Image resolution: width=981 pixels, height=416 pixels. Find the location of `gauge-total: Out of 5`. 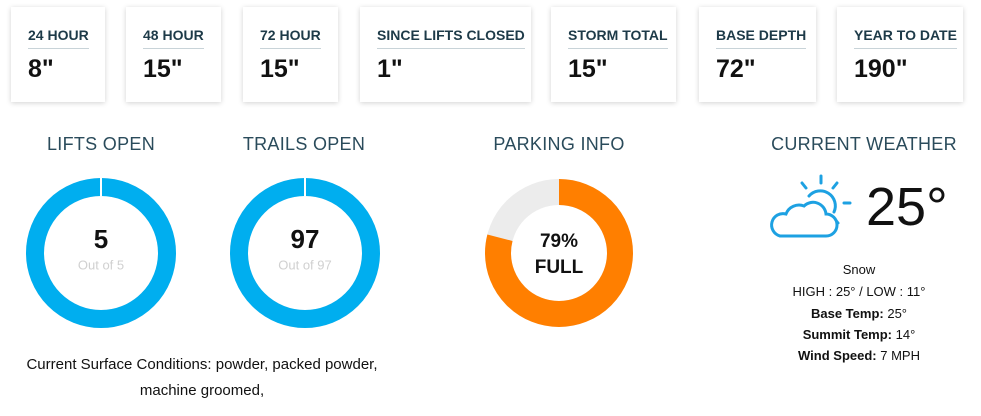

gauge-total: Out of 5 is located at coordinates (101, 264).